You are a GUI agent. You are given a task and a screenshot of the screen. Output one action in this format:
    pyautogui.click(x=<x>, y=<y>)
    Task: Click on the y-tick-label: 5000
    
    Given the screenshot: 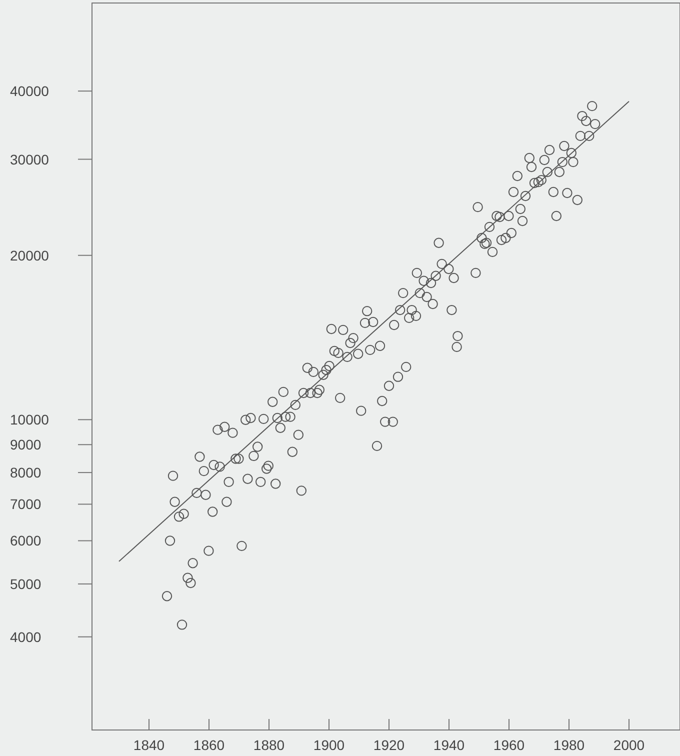 What is the action you would take?
    pyautogui.click(x=26, y=584)
    